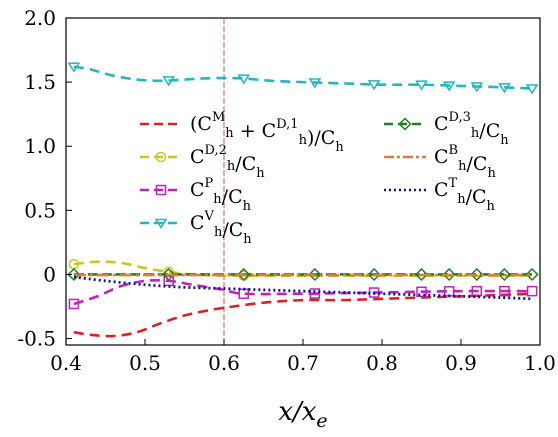  I want to click on legend-label: CPh/Ch, so click(221, 195).